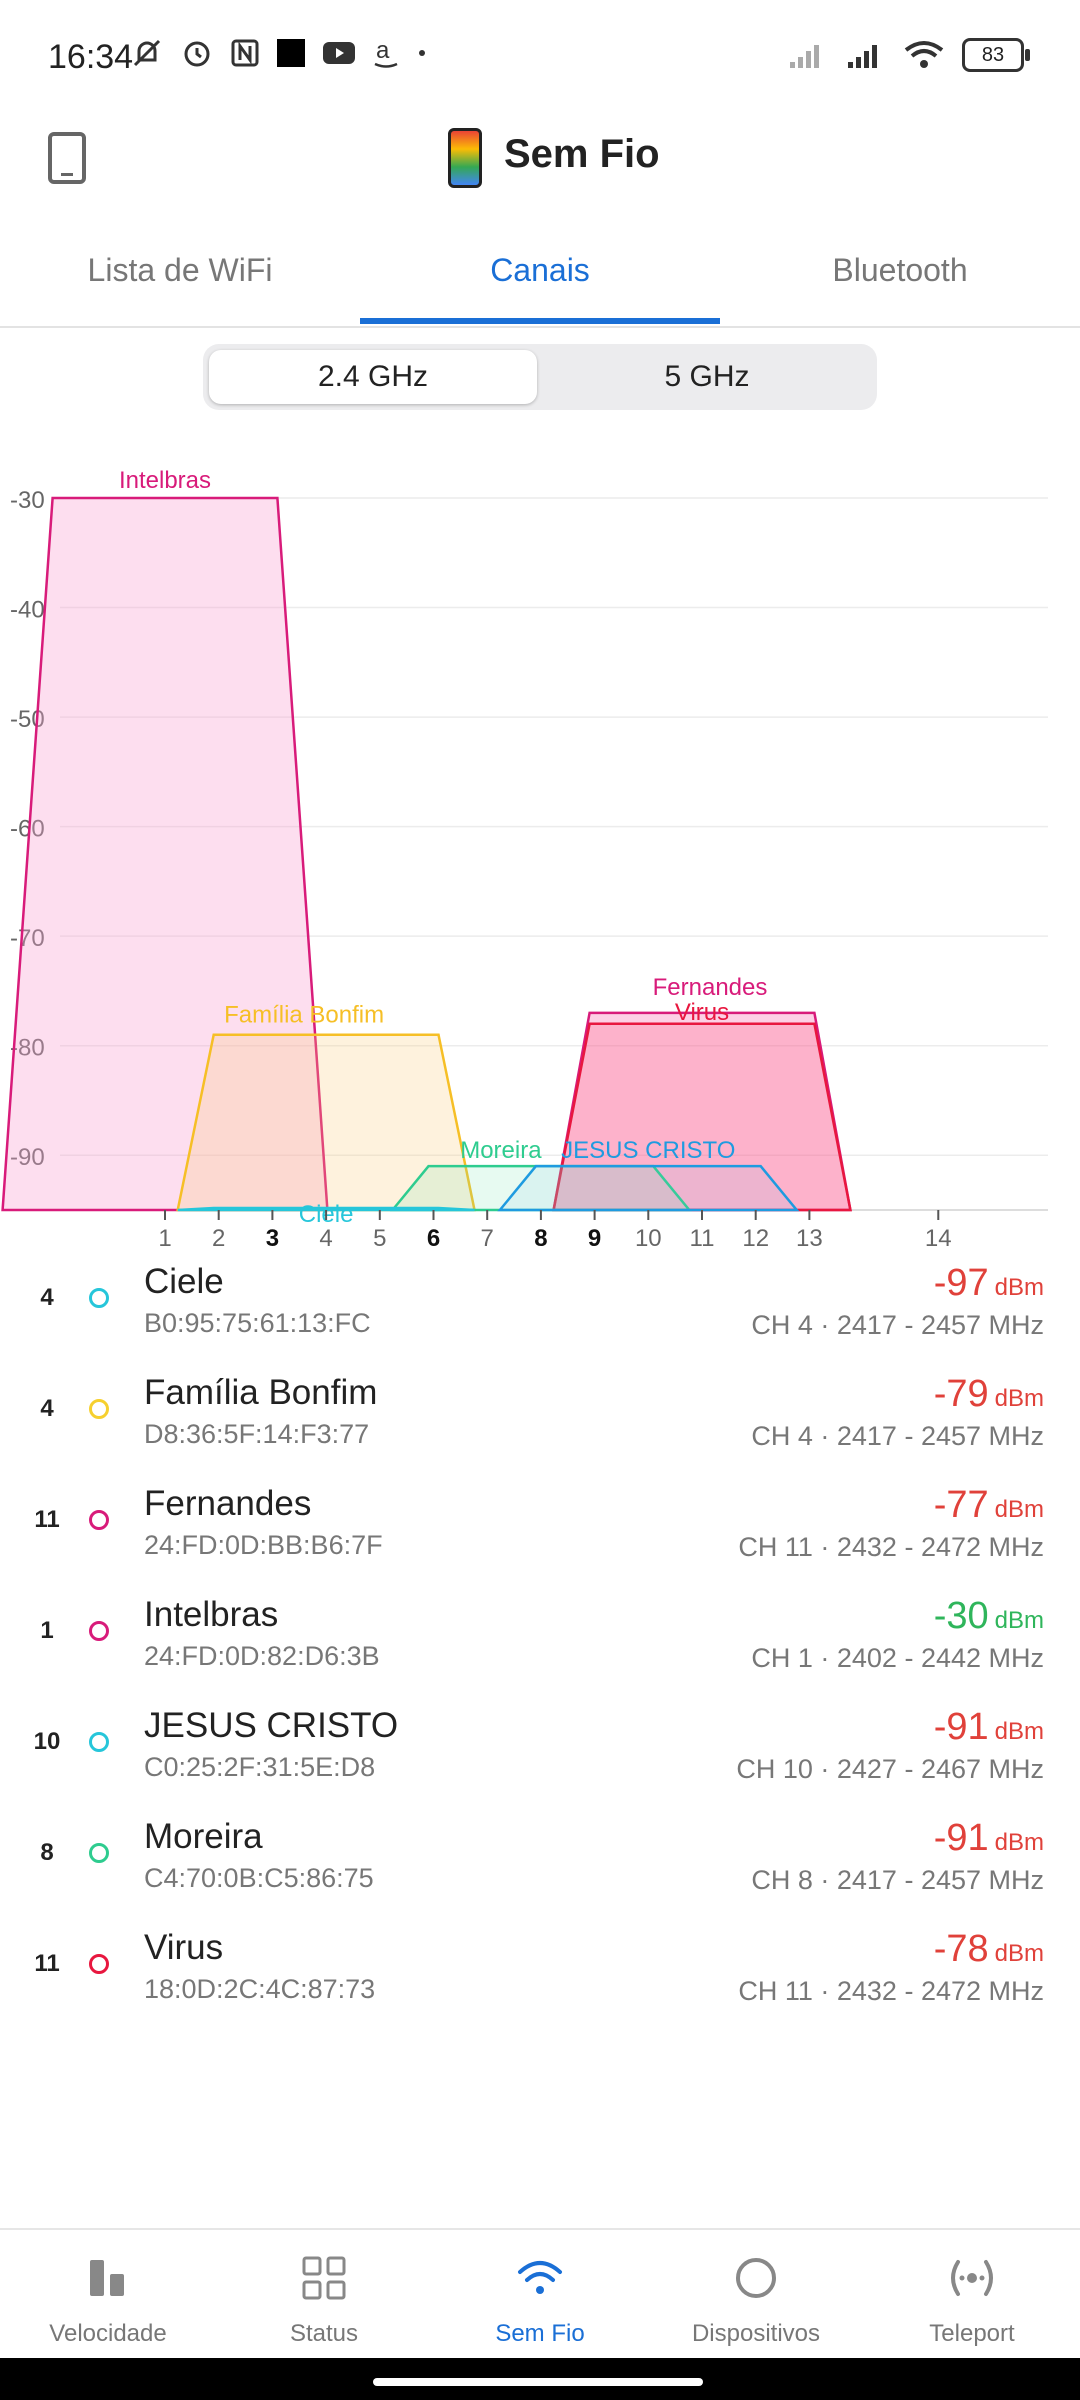  What do you see at coordinates (972, 2333) in the screenshot?
I see `nav-label: Teleport` at bounding box center [972, 2333].